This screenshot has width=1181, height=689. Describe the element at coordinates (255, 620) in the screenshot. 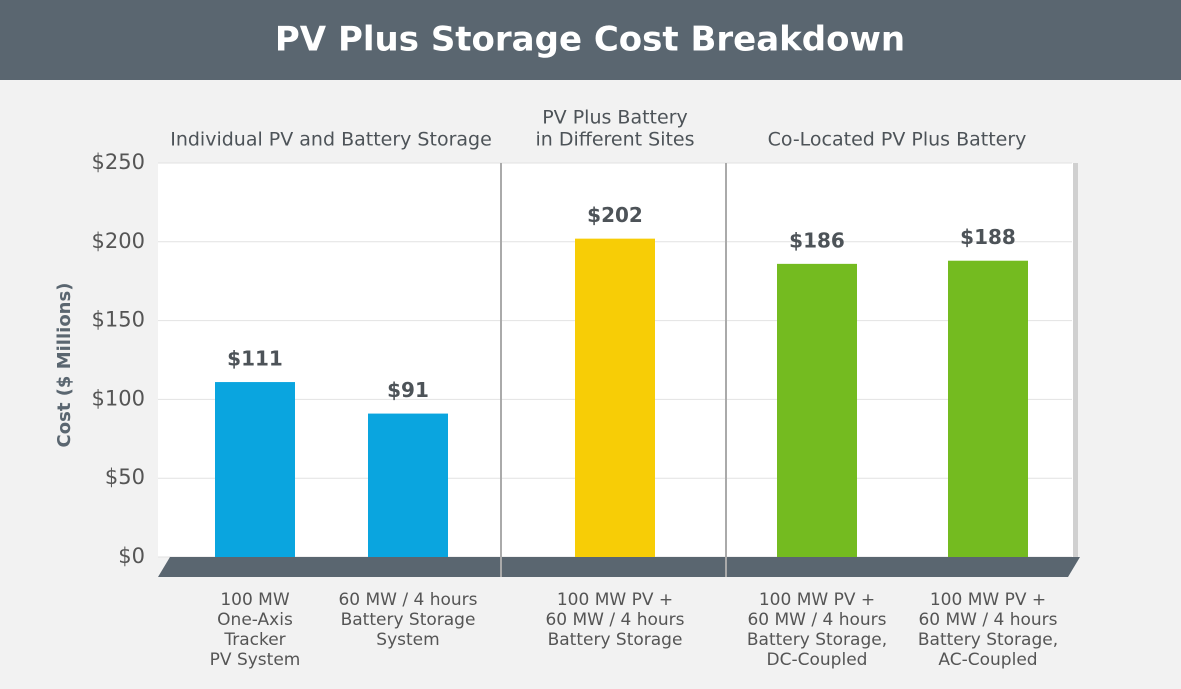

I see `x-tick-label: One-Axis` at that location.